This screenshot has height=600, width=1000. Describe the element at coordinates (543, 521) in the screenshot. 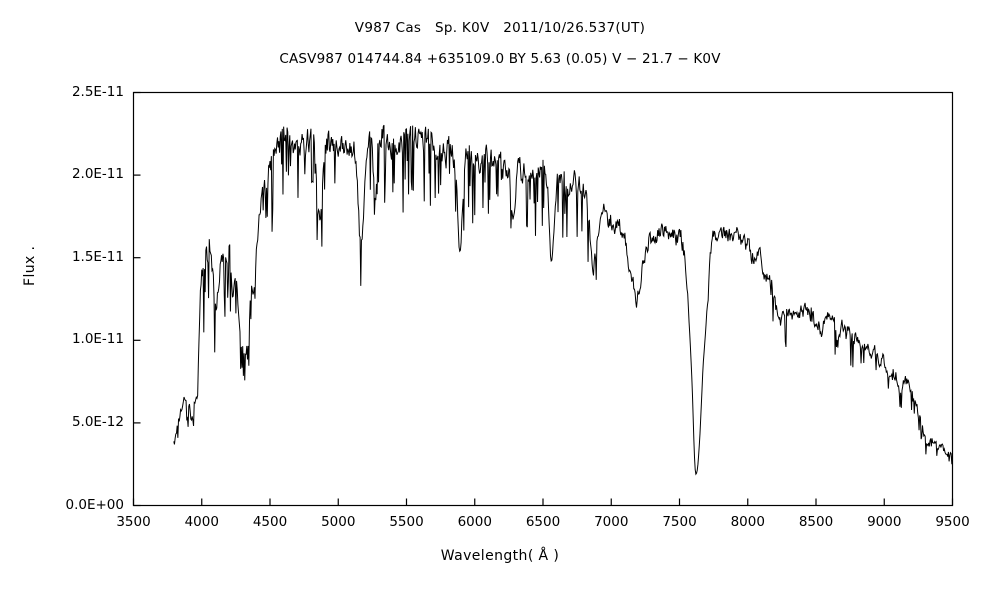

I see `x-tick-label: 6500` at that location.